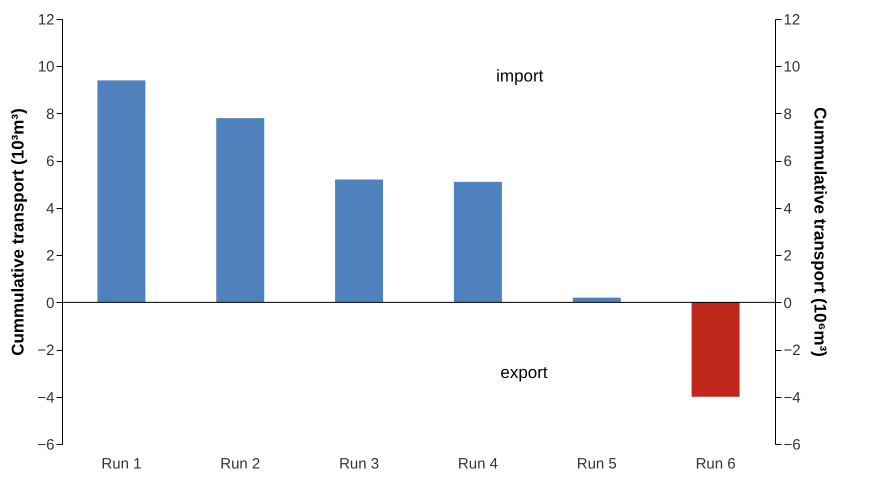 The height and width of the screenshot is (486, 884). What do you see at coordinates (50, 209) in the screenshot?
I see `y-tick-label: 4` at bounding box center [50, 209].